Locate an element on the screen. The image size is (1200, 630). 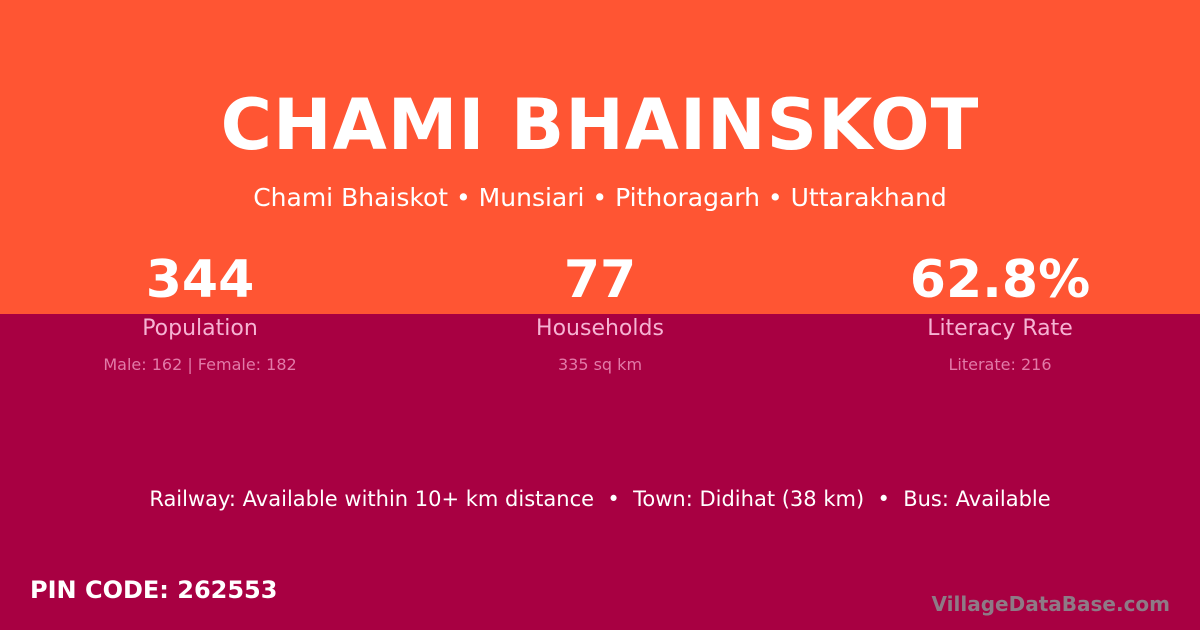
stat-label: Population is located at coordinates (200, 328).